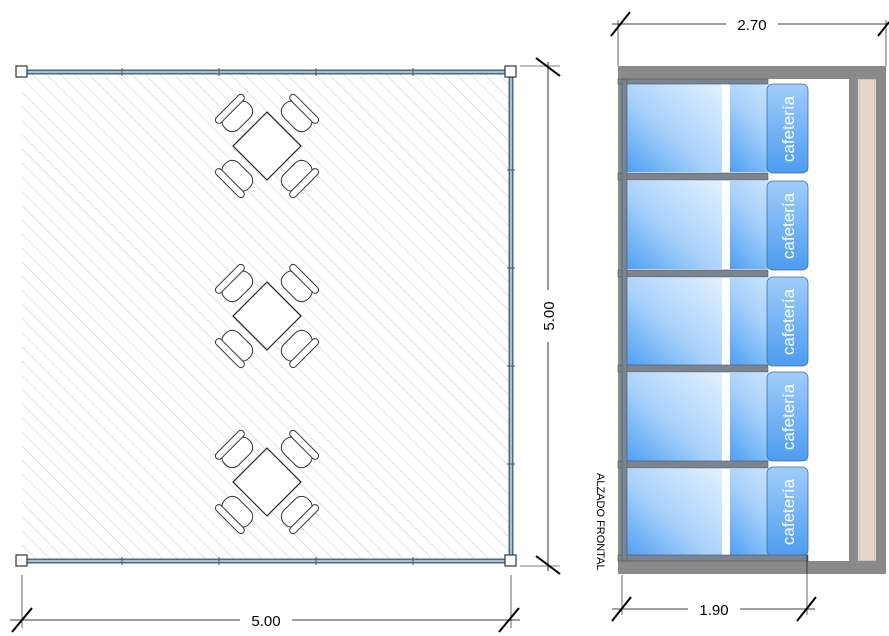 The height and width of the screenshot is (636, 889). I want to click on plan-height-label: 5.00, so click(549, 315).